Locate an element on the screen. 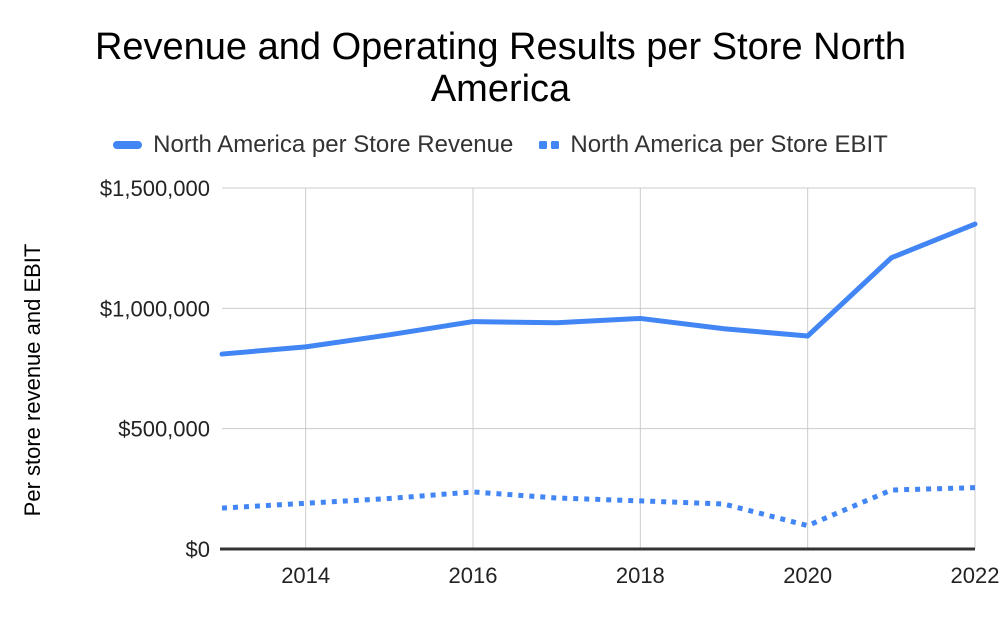  y-axis-tick-label: $1,000,000 is located at coordinates (155, 308).